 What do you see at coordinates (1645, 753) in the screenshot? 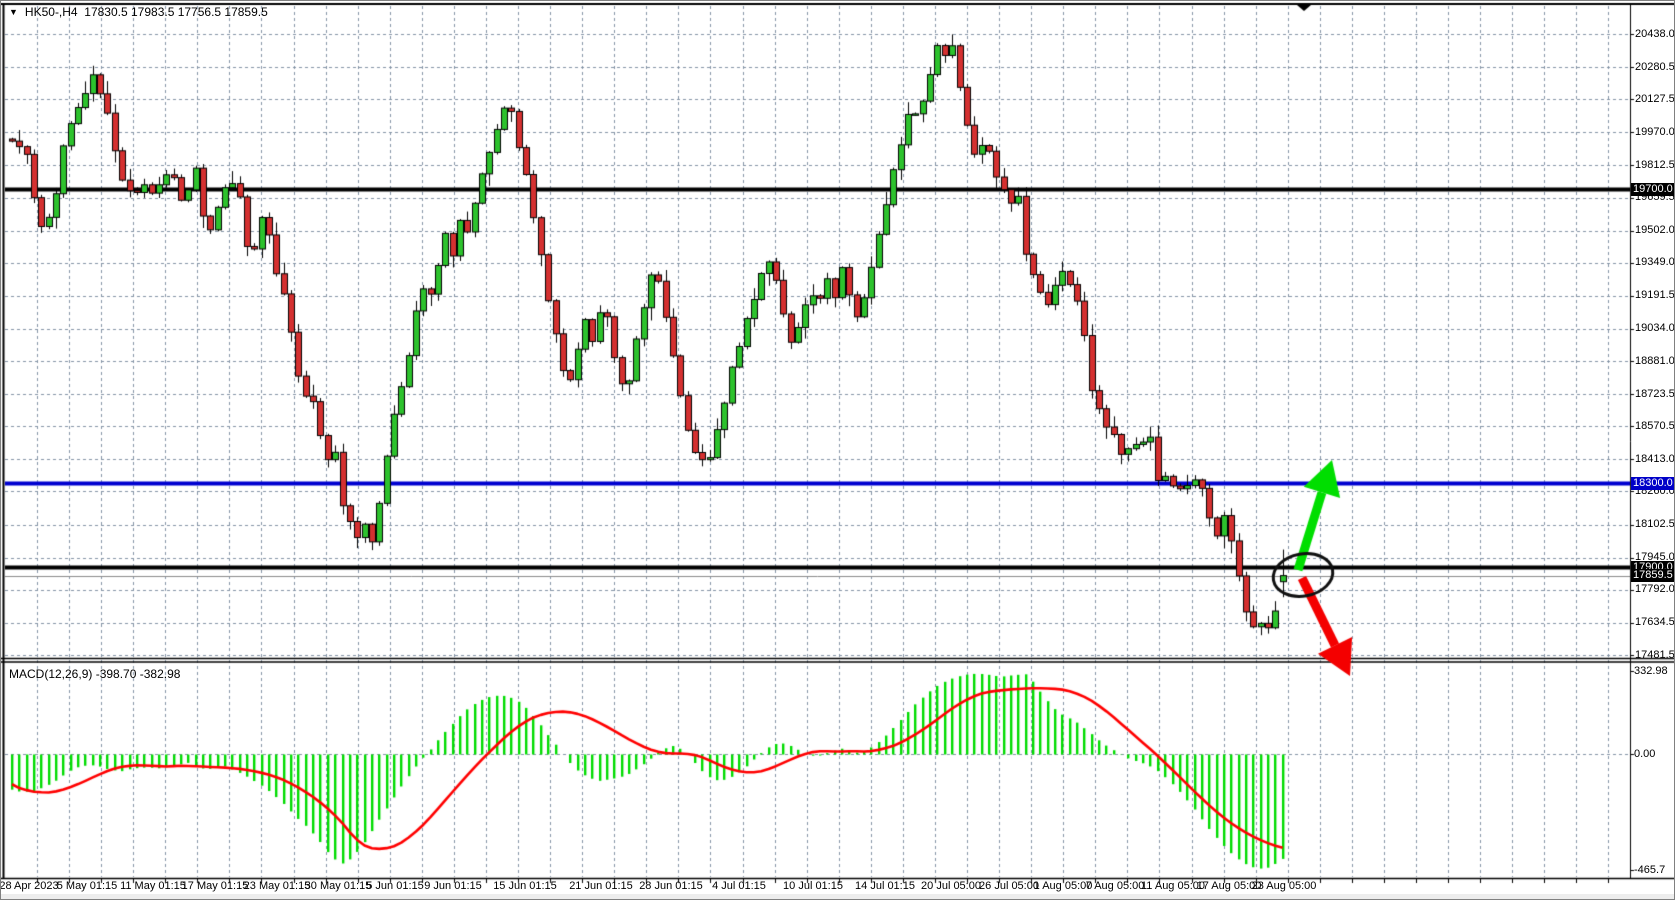
I see `macd-axis-label: 0.00` at bounding box center [1645, 753].